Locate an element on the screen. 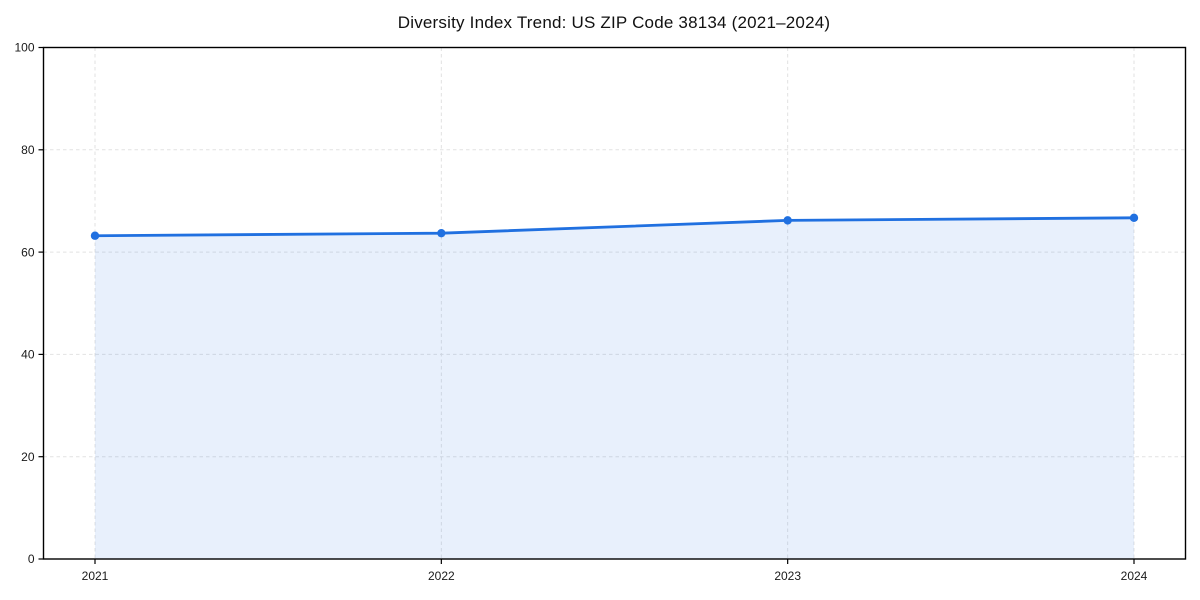  data-point-2023 is located at coordinates (787, 220).